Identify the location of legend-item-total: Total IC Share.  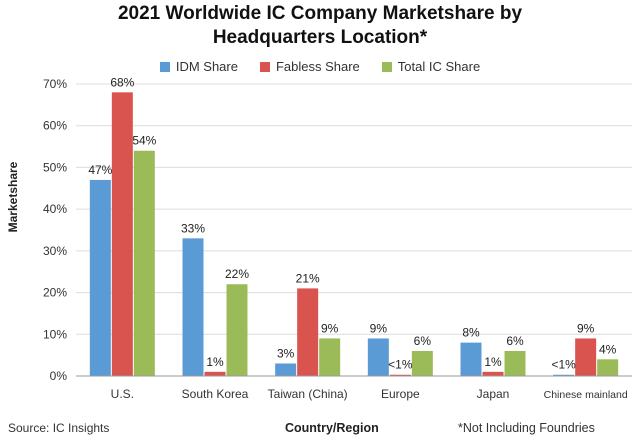
(431, 66).